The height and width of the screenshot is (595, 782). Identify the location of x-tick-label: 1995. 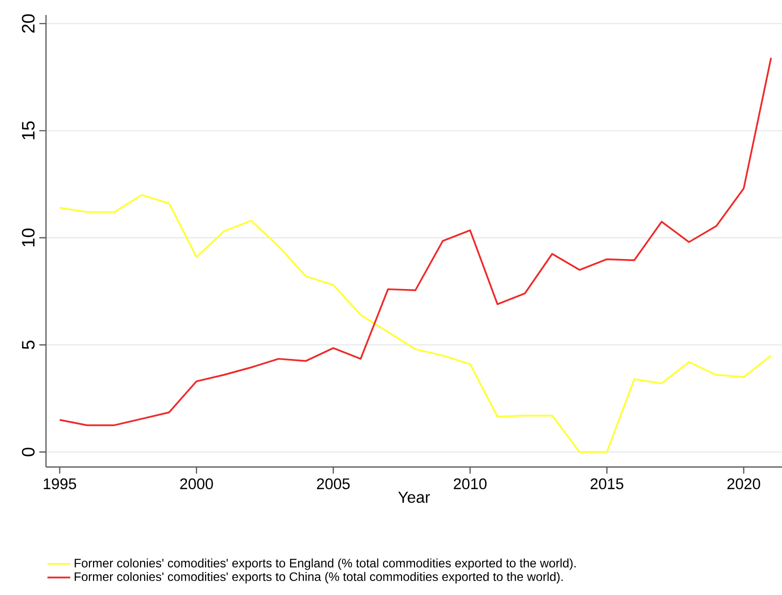
(60, 484).